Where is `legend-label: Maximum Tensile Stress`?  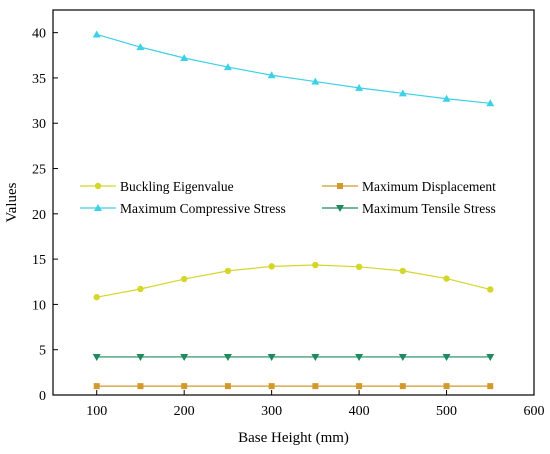 legend-label: Maximum Tensile Stress is located at coordinates (429, 208).